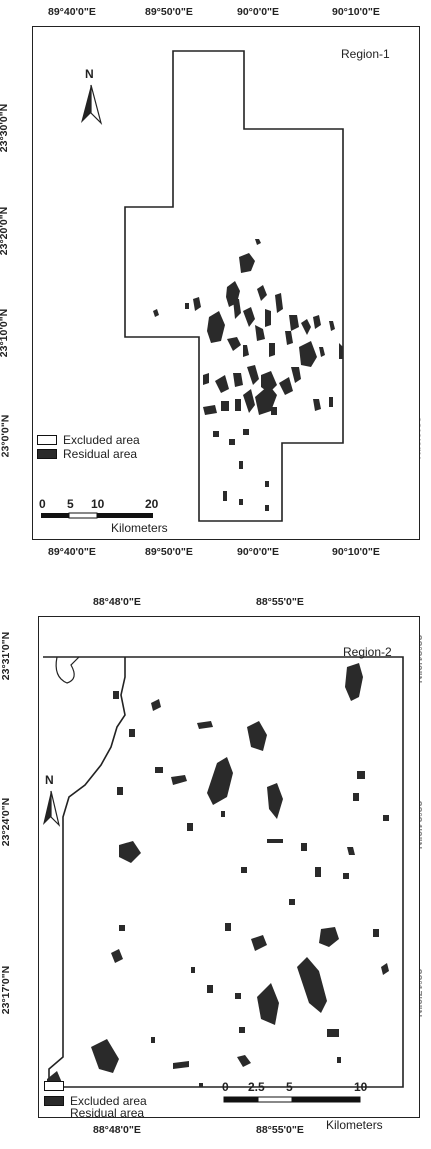 This screenshot has height=1149, width=431. I want to click on r2-left-tick-2: 23°24'0"N, so click(6, 822).